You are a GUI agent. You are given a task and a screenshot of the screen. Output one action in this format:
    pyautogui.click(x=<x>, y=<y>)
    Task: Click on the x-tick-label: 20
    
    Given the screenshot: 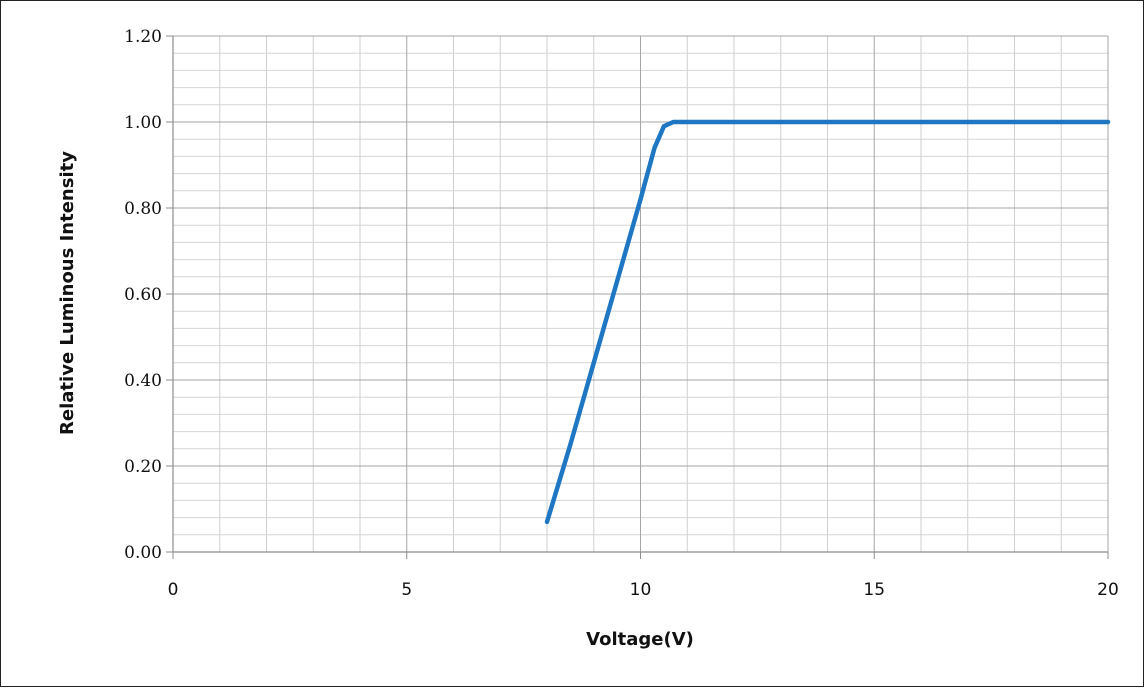 What is the action you would take?
    pyautogui.click(x=1108, y=590)
    